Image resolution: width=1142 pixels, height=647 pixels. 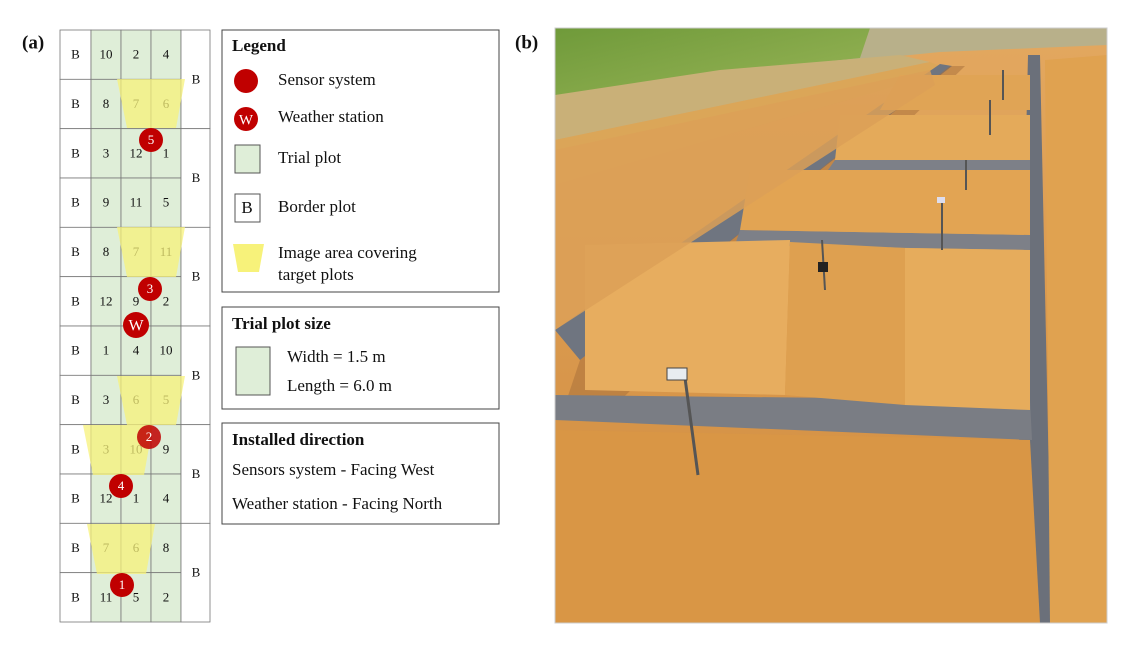 I want to click on plot-size-text: Width = 1.5 m, so click(x=336, y=356).